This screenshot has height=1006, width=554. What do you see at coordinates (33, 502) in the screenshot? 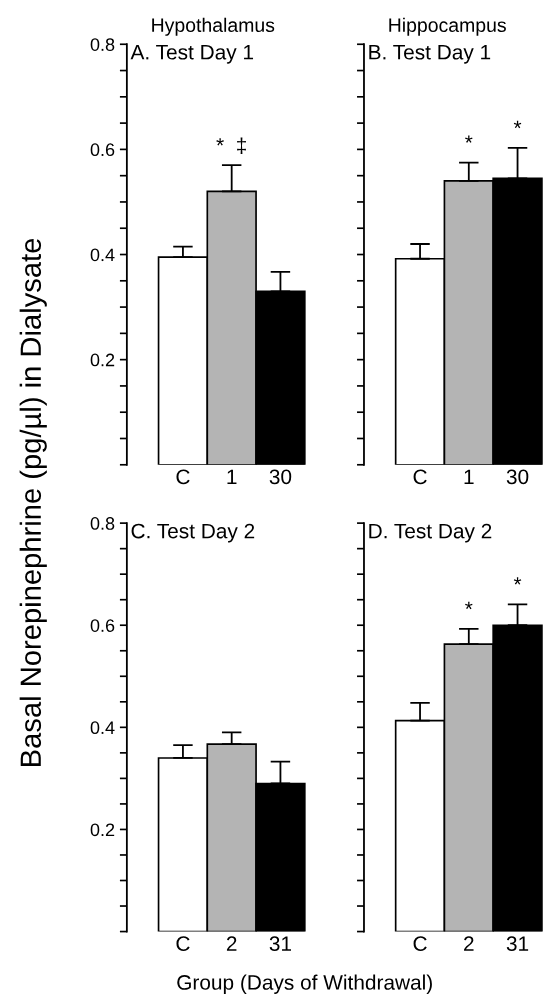
I see `y-axis-title: Basal Norepinephrine (pg/µl) in Dialysate` at bounding box center [33, 502].